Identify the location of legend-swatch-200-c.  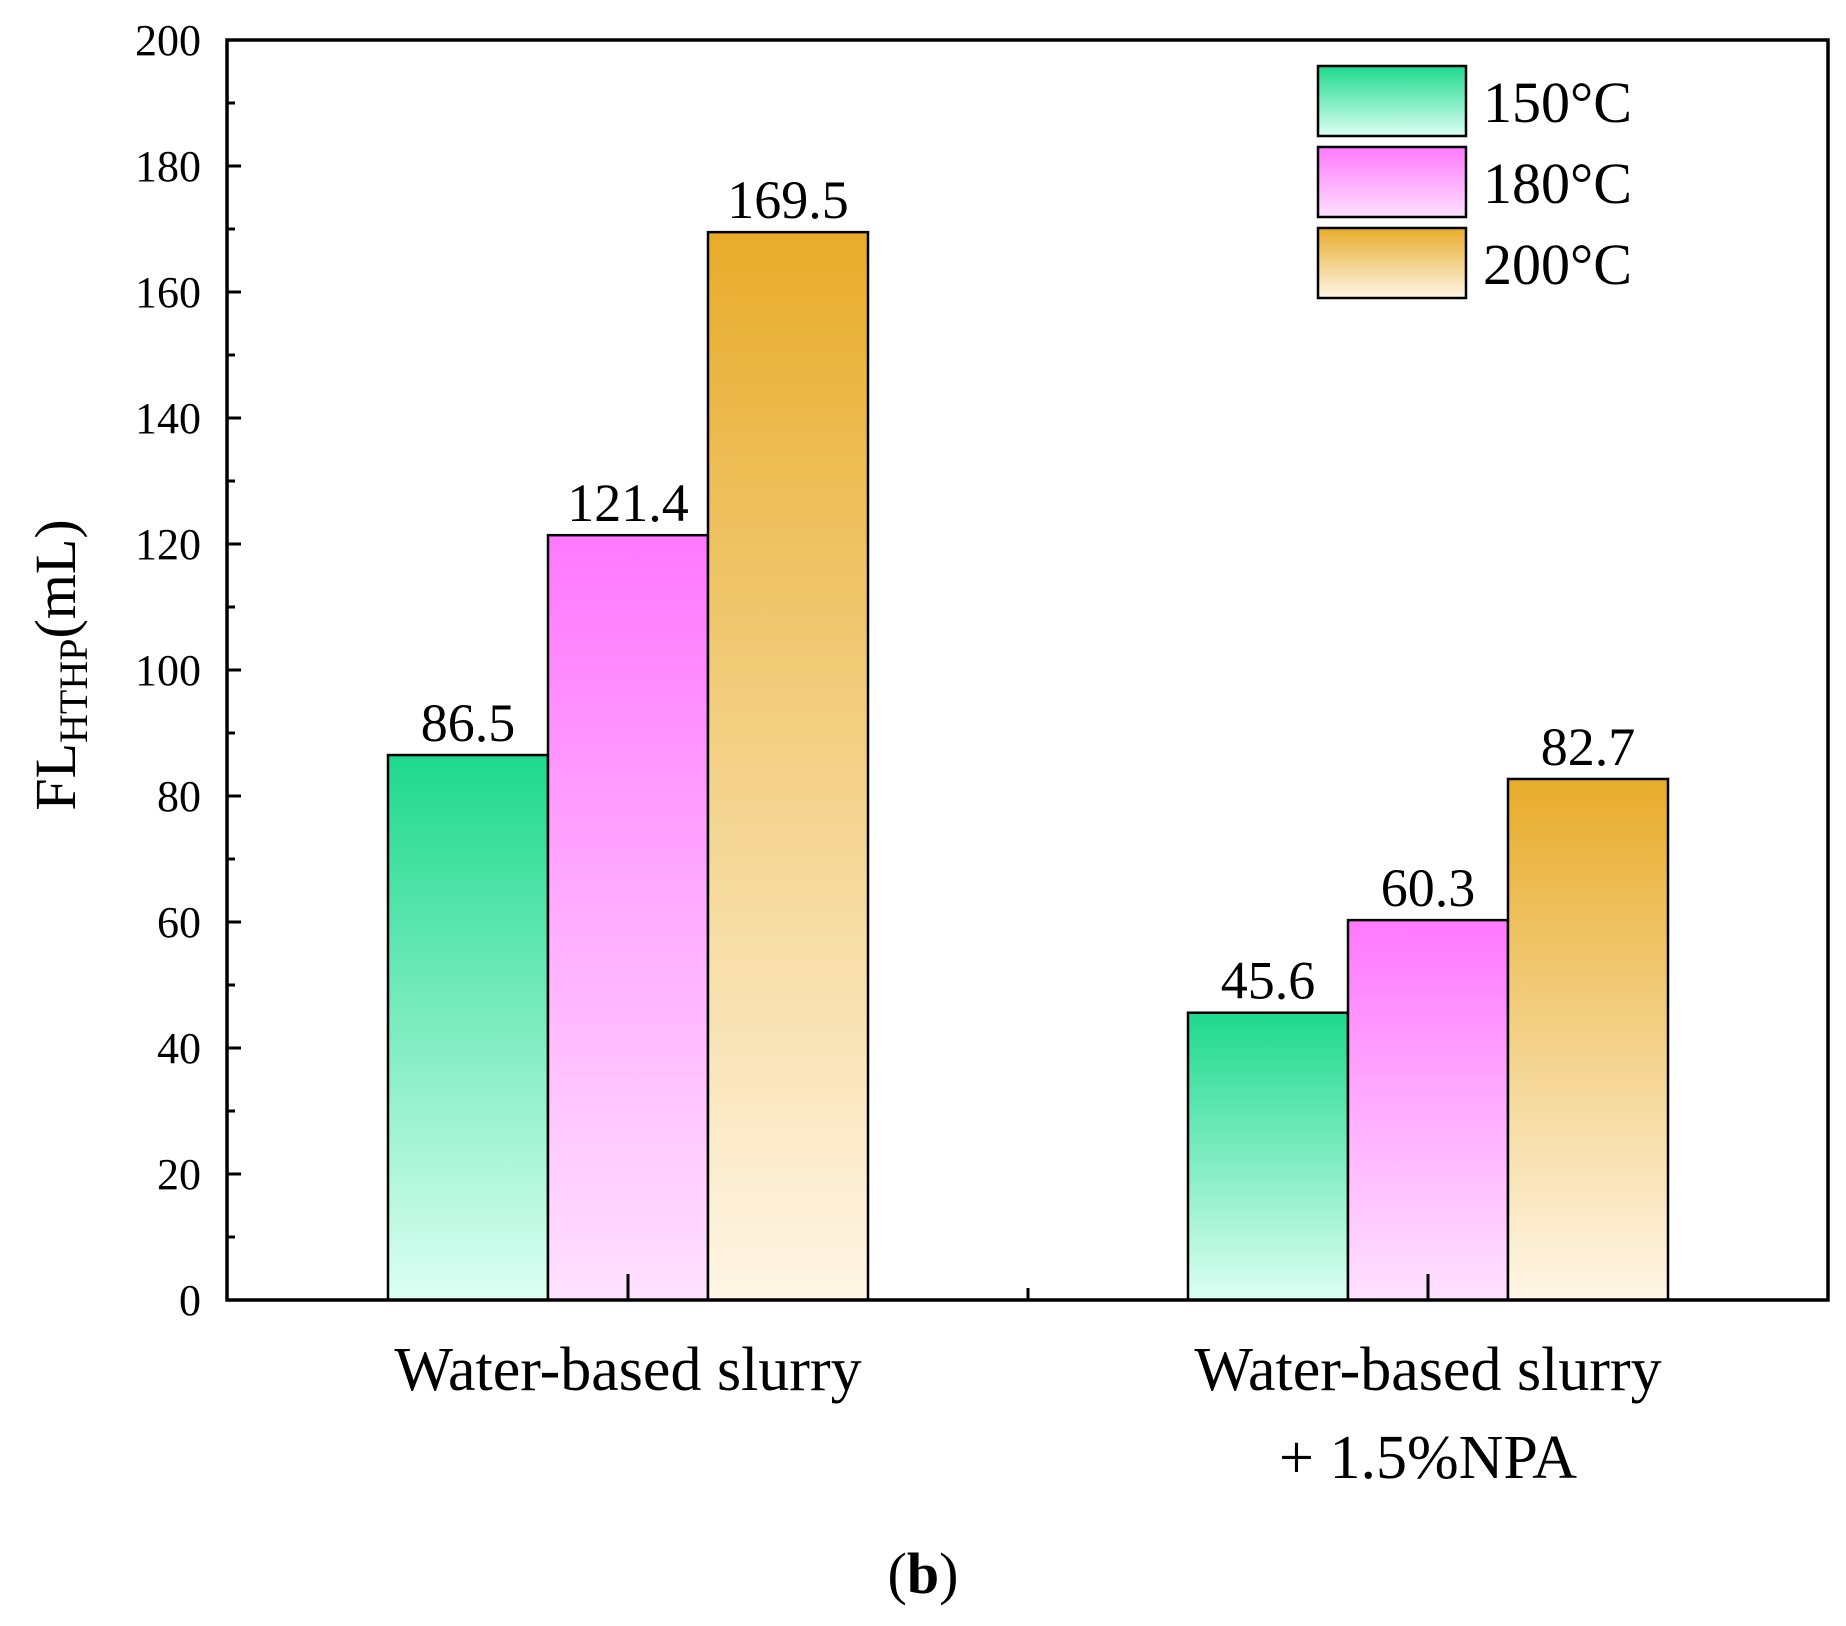
(1392, 263).